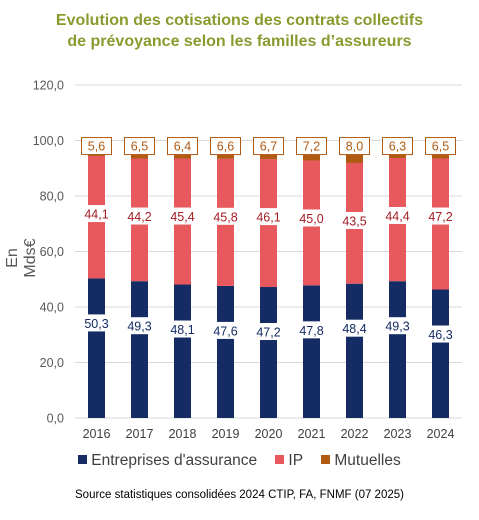 Image resolution: width=479 pixels, height=520 pixels. I want to click on legend-item-entreprises: Entreprises d'assurance, so click(167, 461).